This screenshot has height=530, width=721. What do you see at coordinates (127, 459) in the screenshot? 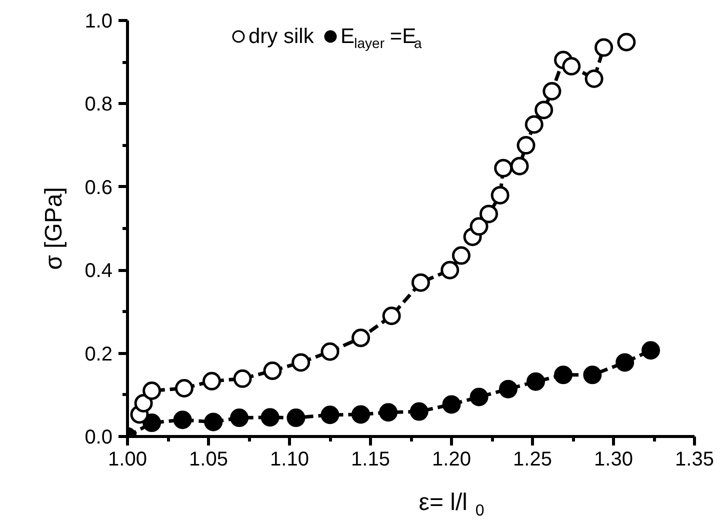
I see `x-tick-label: 1.00` at bounding box center [127, 459].